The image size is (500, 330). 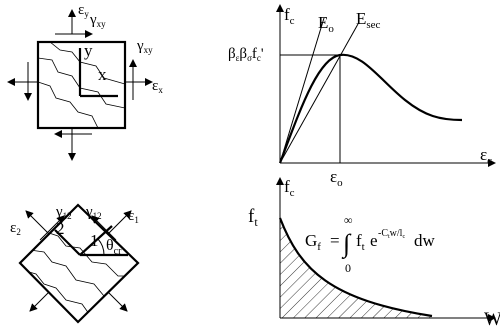 What do you see at coordinates (374, 240) in the screenshot?
I see `formula-part: e` at bounding box center [374, 240].